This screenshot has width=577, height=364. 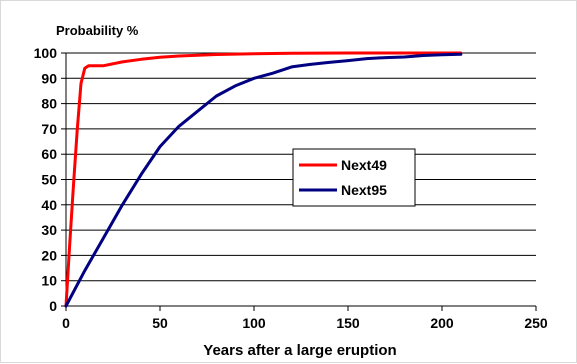 I want to click on legend-box, so click(x=354, y=177).